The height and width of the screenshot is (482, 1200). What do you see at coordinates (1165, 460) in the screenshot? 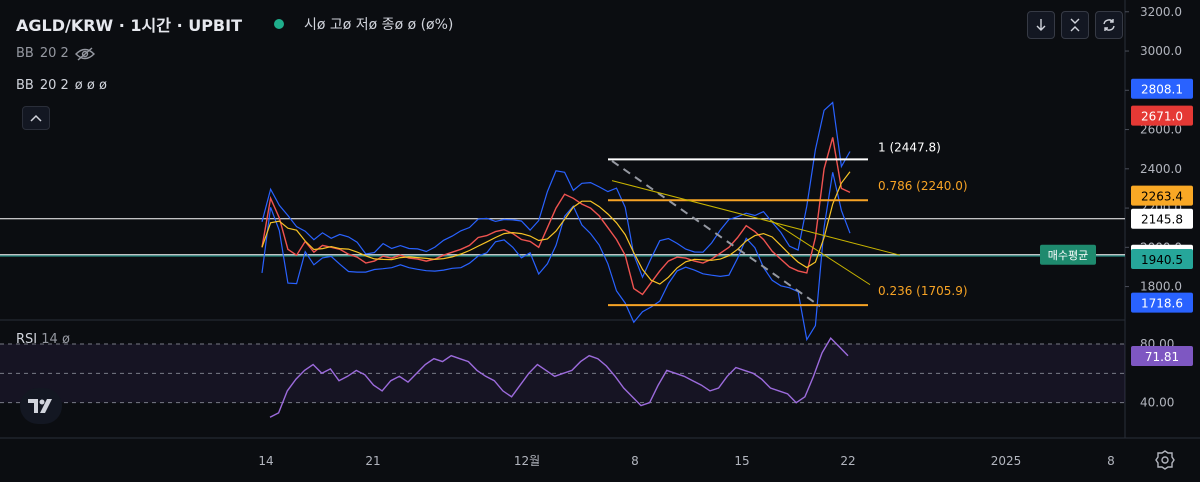
I see `gear-icon` at bounding box center [1165, 460].